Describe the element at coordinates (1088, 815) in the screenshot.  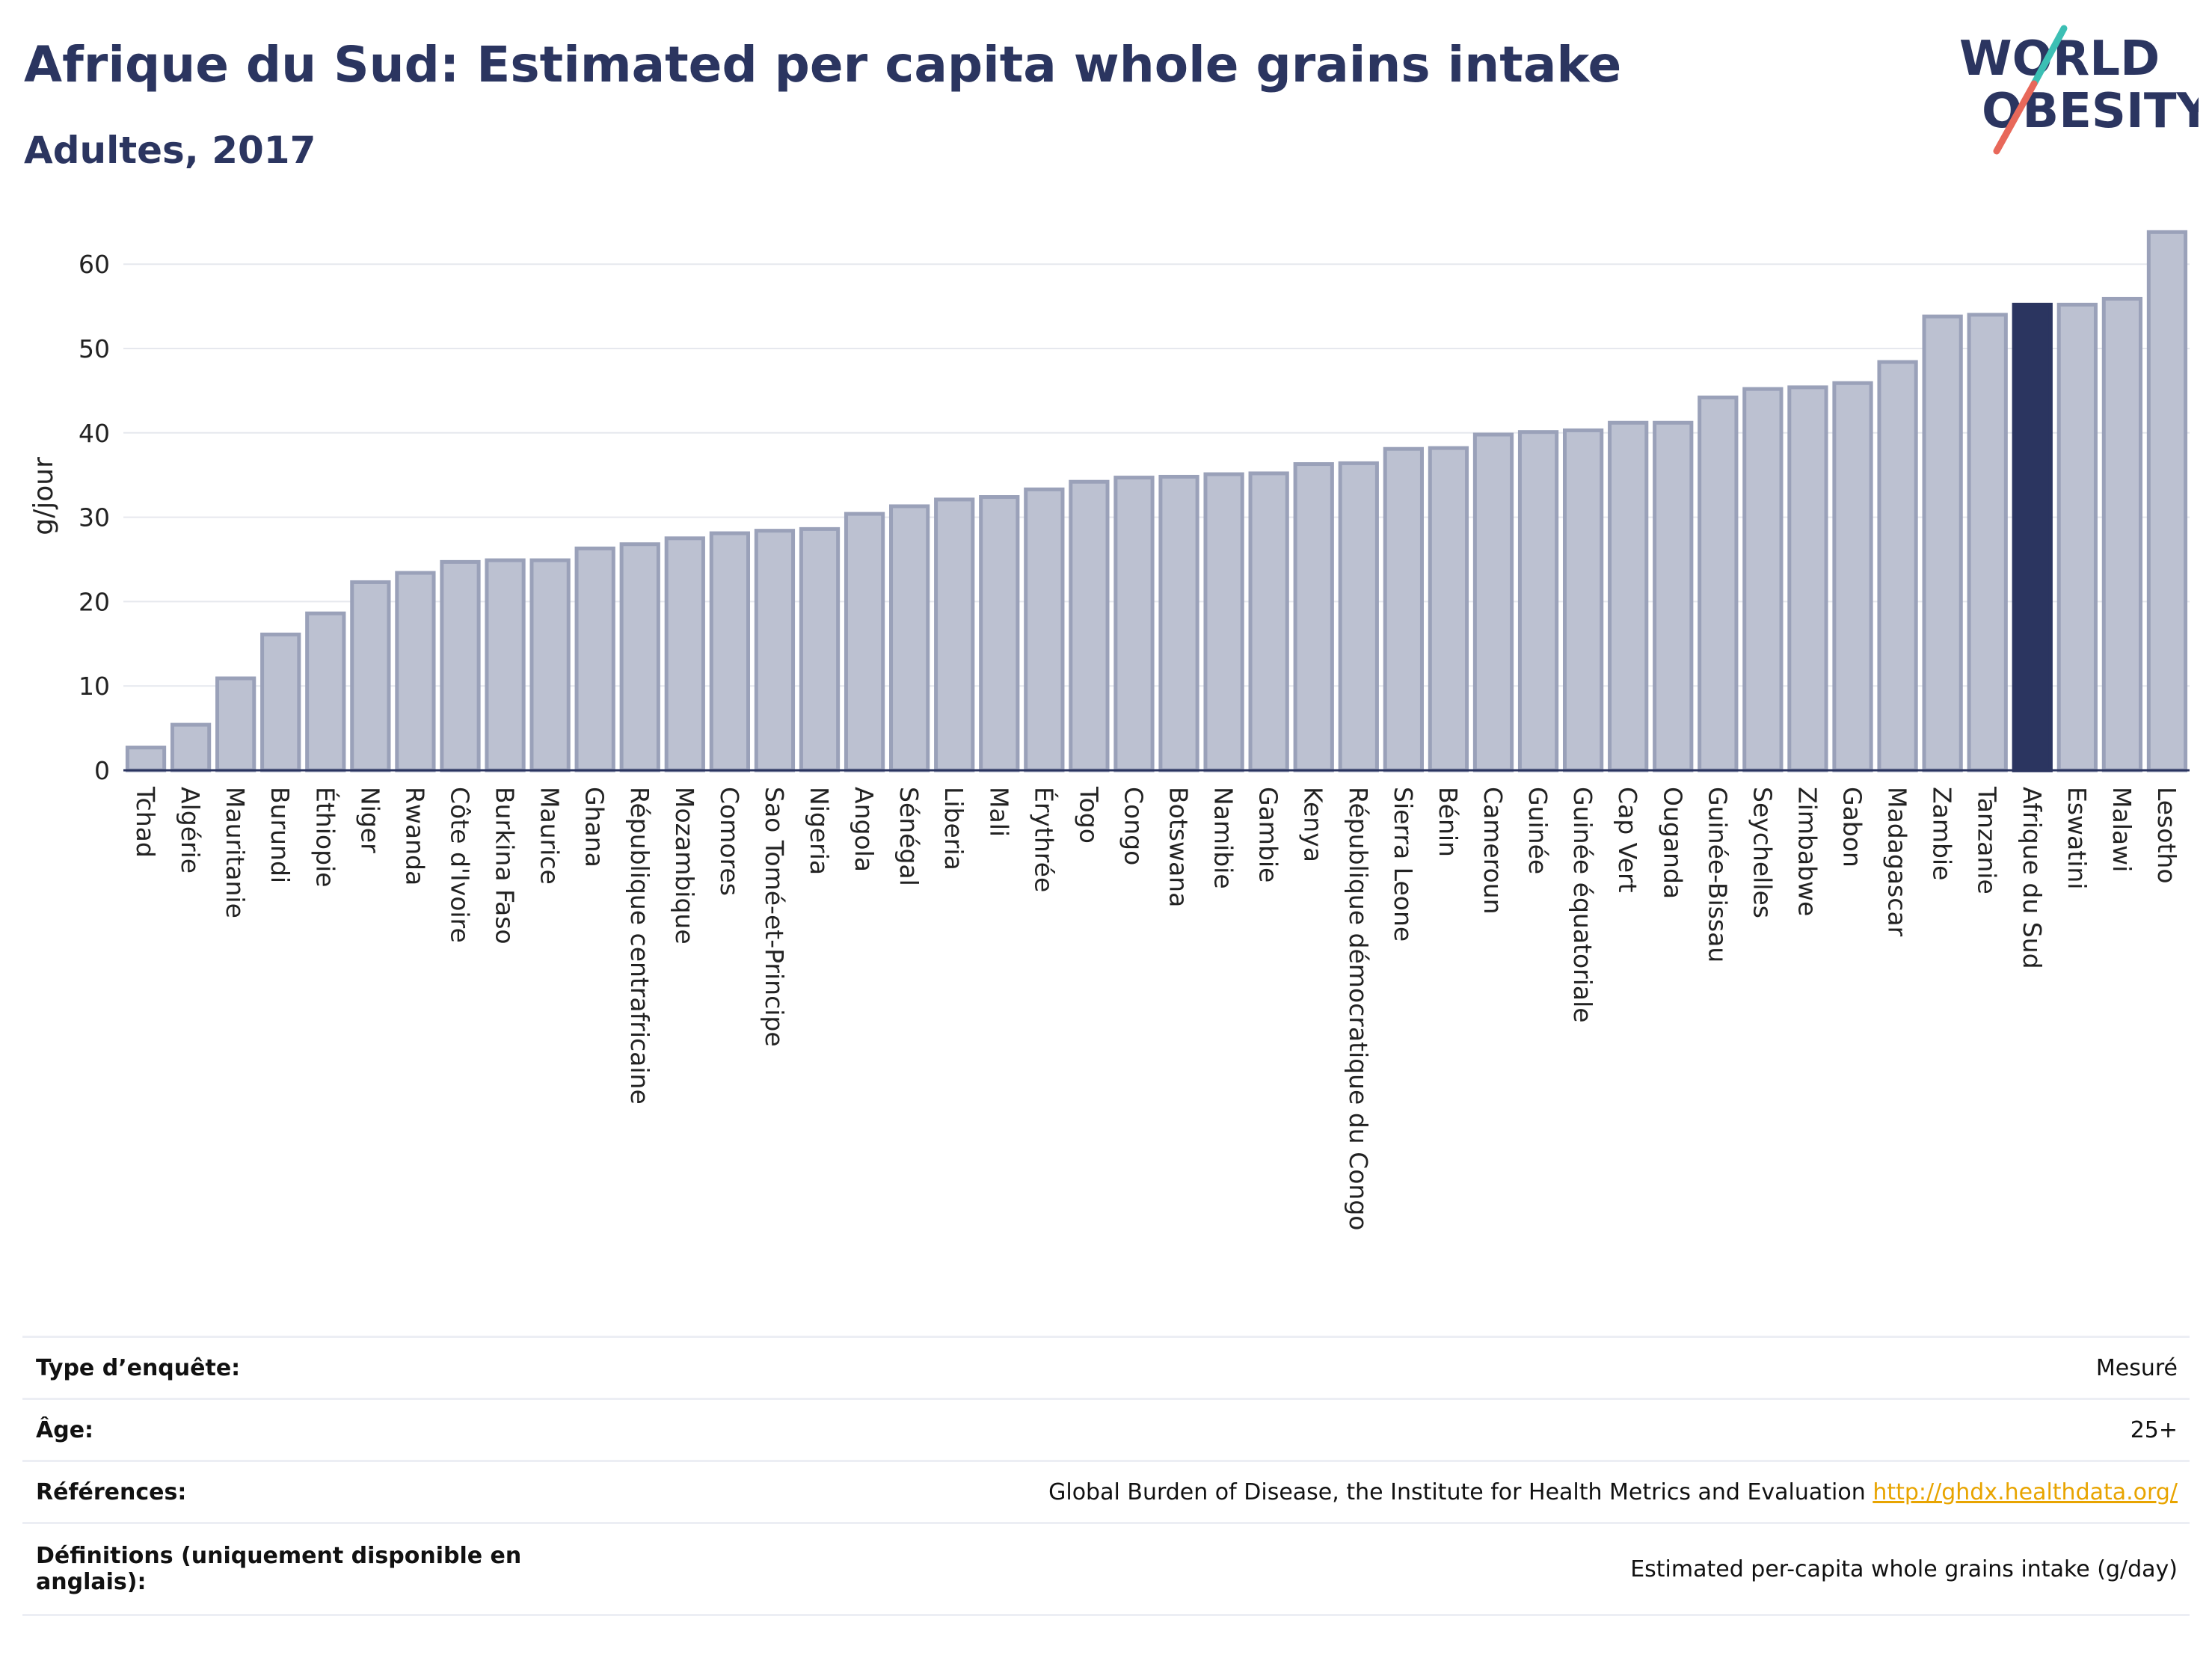
I see `x-tick-label: Togo` at that location.